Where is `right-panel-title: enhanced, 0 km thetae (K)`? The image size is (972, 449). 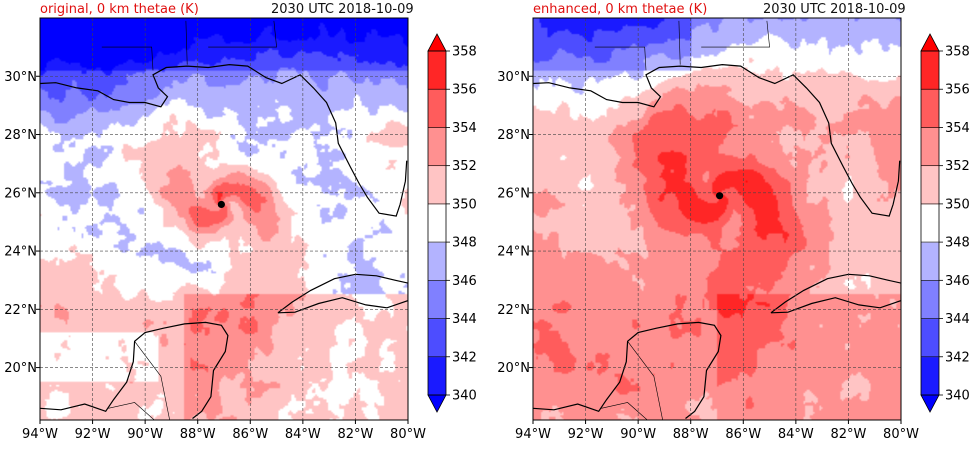
right-panel-title: enhanced, 0 km thetae (K) is located at coordinates (620, 9).